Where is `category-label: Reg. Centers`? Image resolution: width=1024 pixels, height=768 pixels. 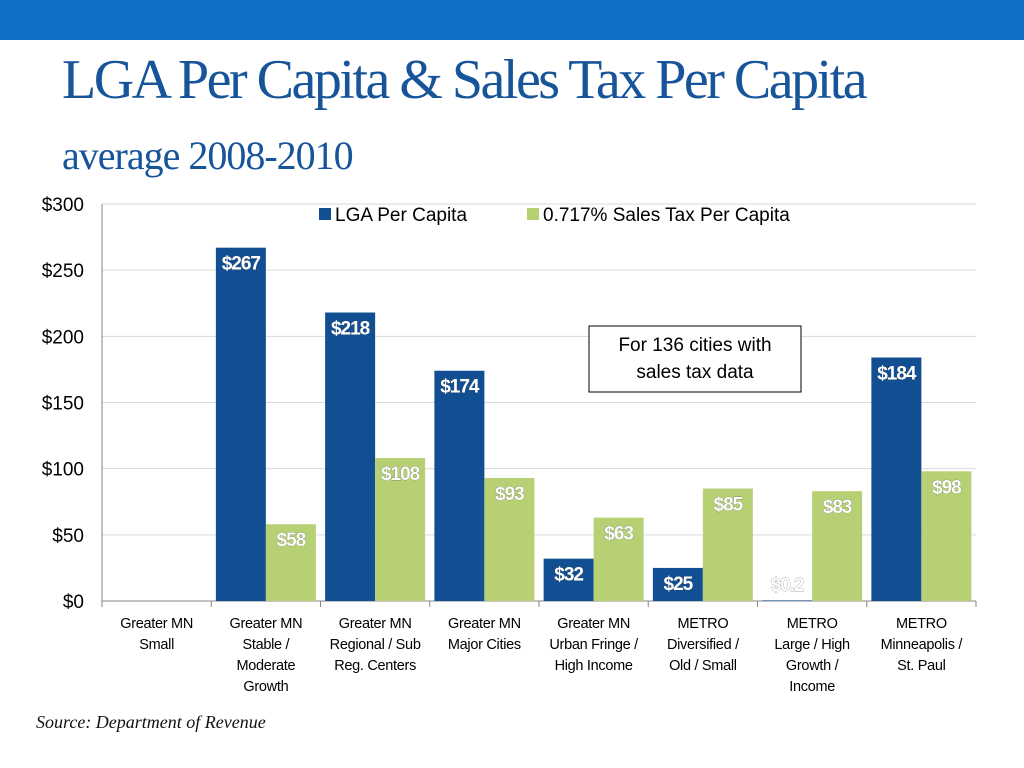
category-label: Reg. Centers is located at coordinates (375, 666).